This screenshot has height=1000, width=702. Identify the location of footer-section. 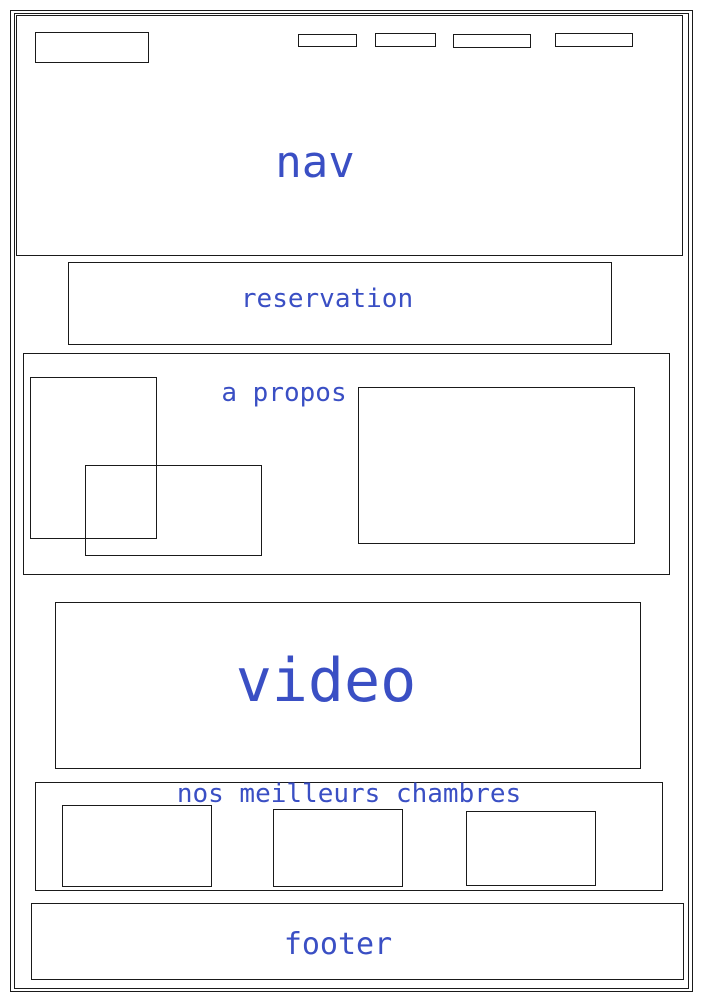
(357, 941).